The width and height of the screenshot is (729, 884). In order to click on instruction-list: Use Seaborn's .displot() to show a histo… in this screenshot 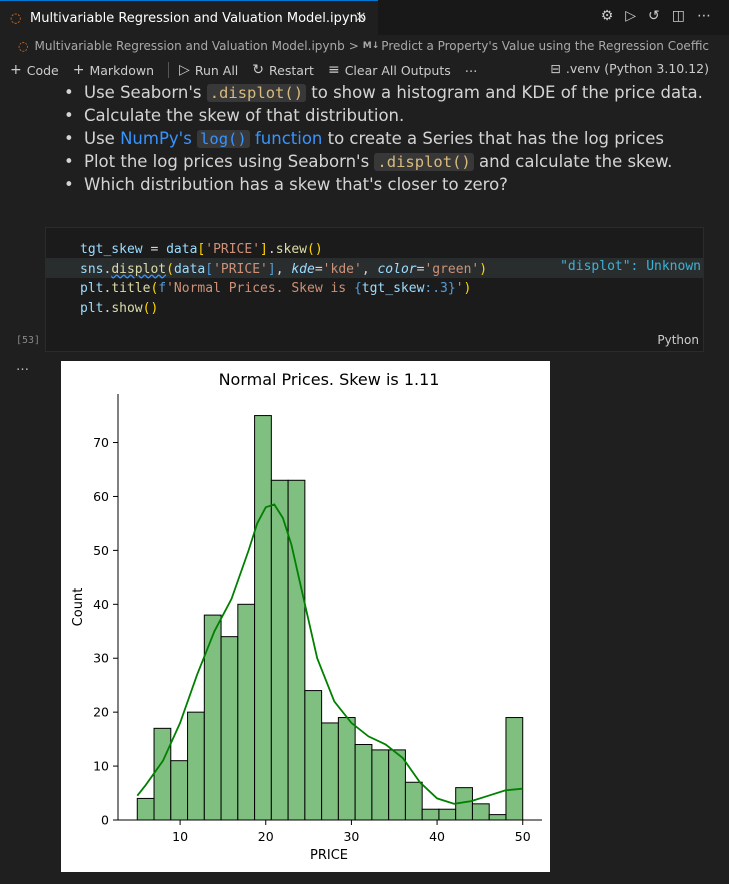, I will do `click(383, 139)`.